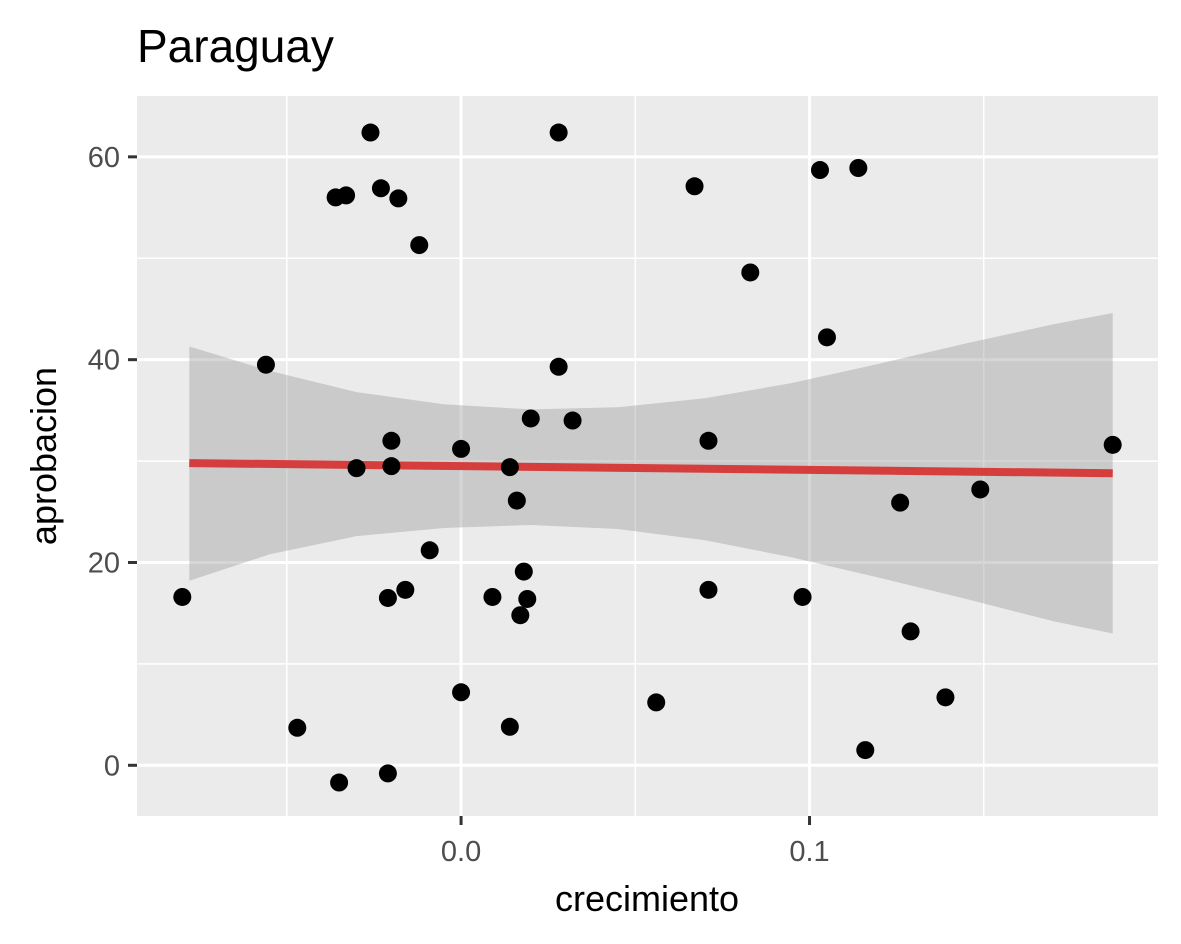 This screenshot has width=1181, height=944. What do you see at coordinates (635, 842) in the screenshot?
I see `x-axis-ticks: 0.0 0.1` at bounding box center [635, 842].